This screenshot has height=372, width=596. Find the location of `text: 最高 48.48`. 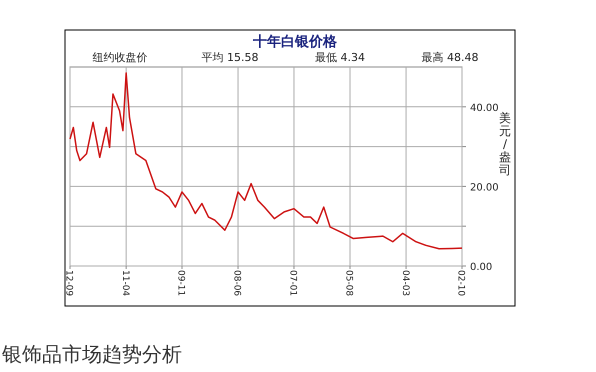

text: 最高 48.48 is located at coordinates (450, 57).